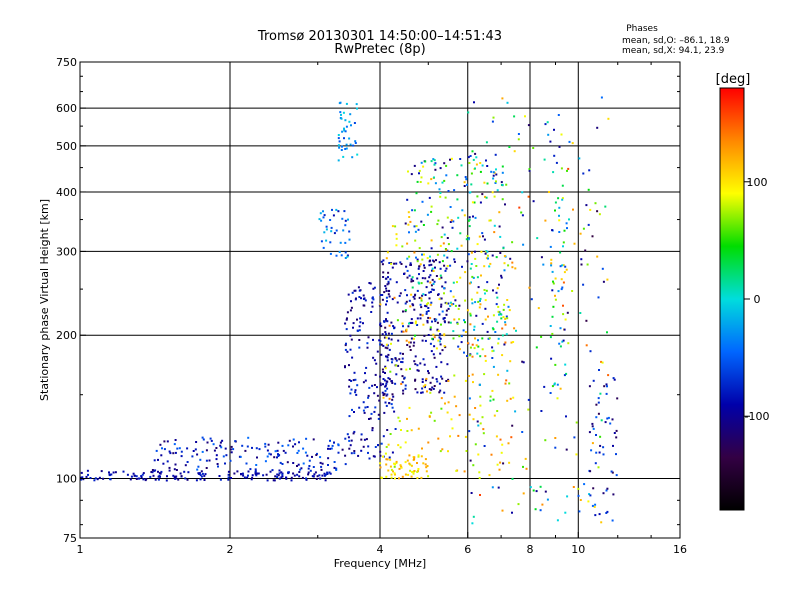 Image resolution: width=800 pixels, height=600 pixels. Describe the element at coordinates (757, 299) in the screenshot. I see `colorbar-tick-label: 0` at that location.